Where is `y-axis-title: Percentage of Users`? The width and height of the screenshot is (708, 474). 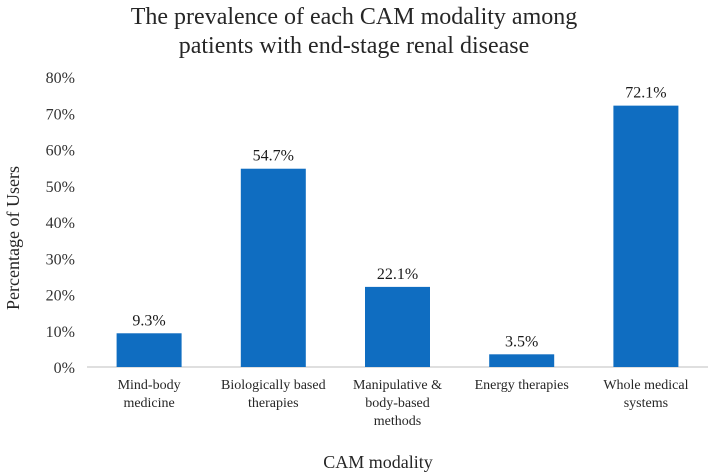
y-axis-title: Percentage of Users is located at coordinates (13, 238).